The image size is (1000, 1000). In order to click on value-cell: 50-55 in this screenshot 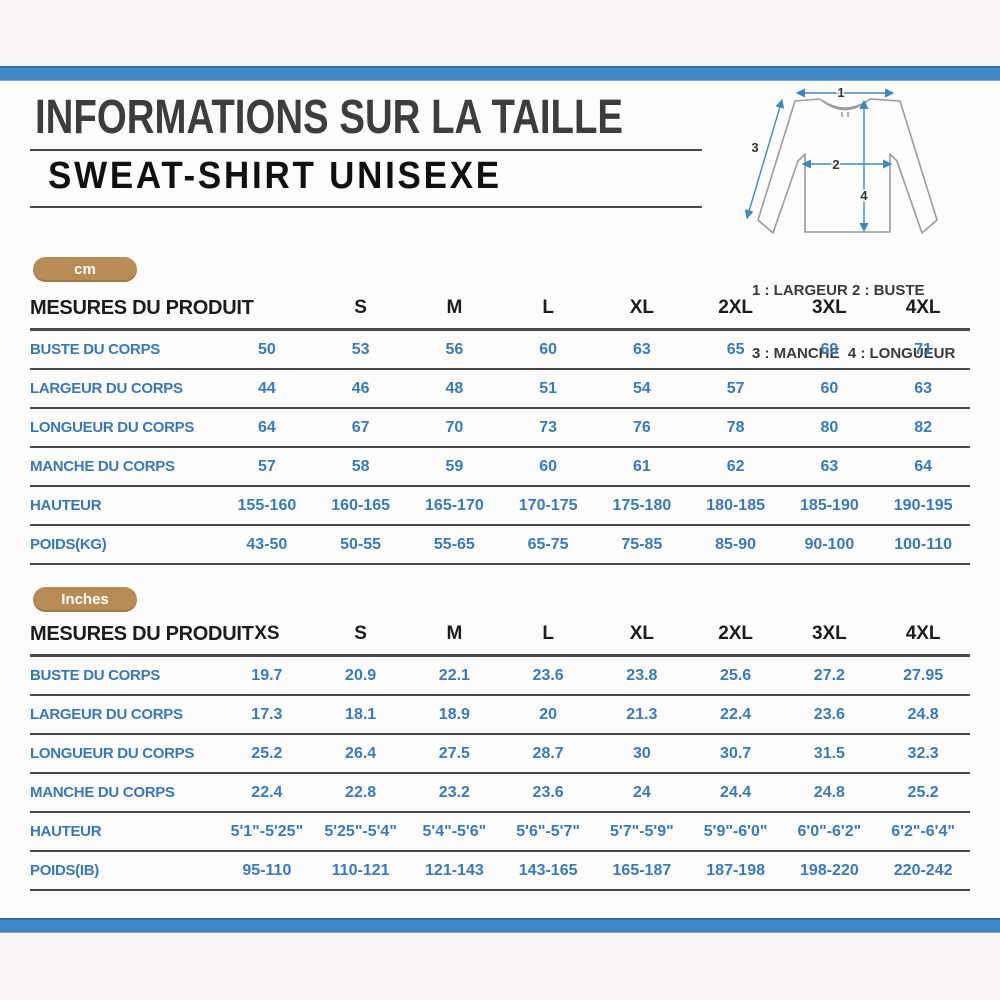, I will do `click(360, 545)`.